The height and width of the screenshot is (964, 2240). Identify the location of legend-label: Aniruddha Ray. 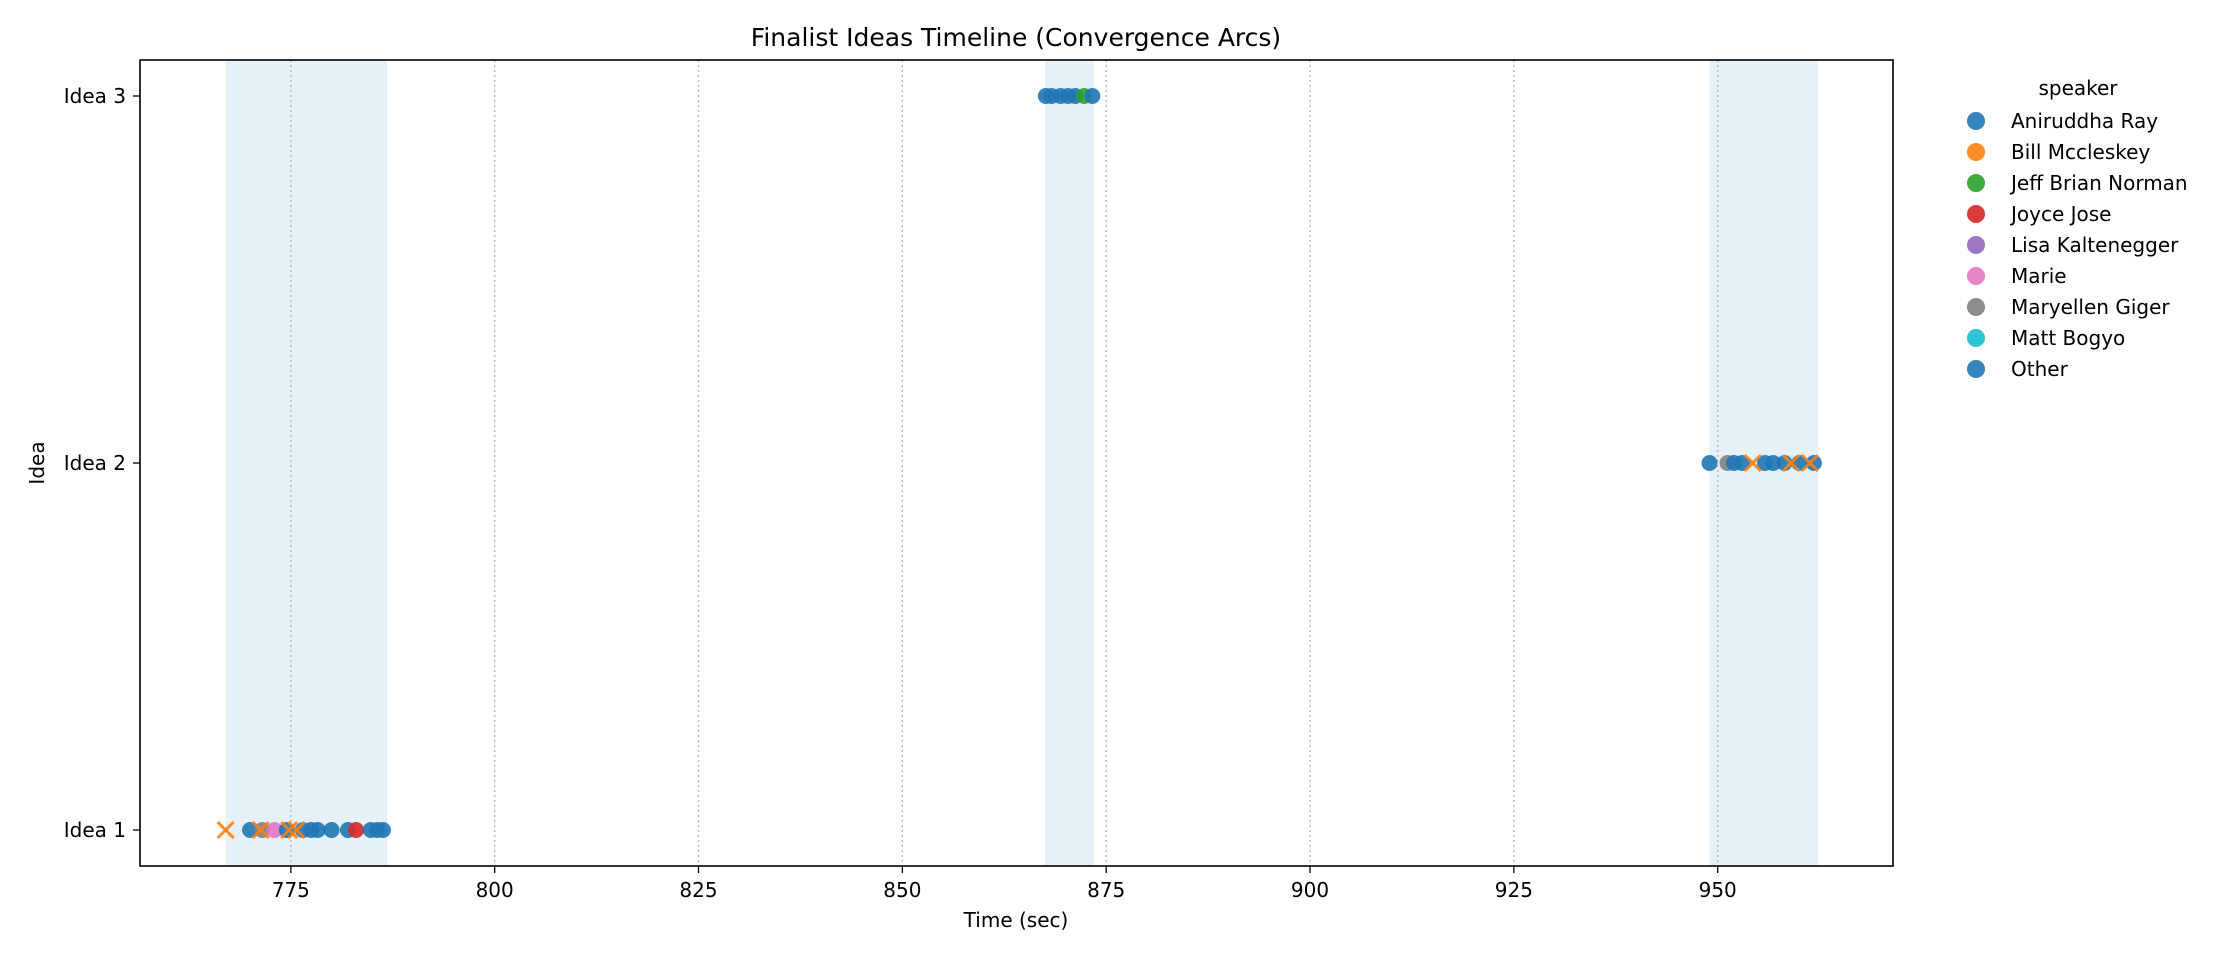
(2084, 121).